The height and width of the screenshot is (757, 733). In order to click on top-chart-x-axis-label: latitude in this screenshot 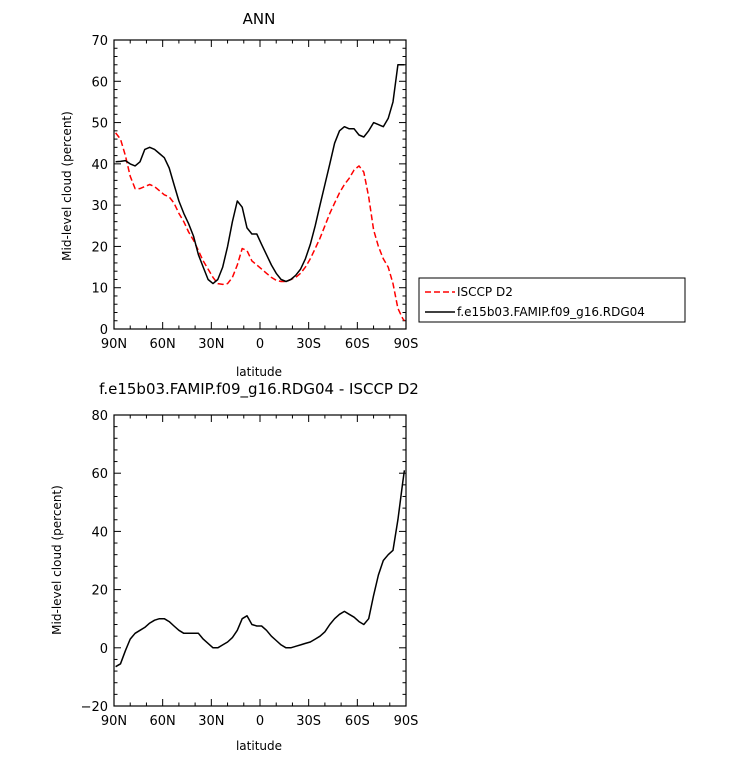, I will do `click(259, 372)`.